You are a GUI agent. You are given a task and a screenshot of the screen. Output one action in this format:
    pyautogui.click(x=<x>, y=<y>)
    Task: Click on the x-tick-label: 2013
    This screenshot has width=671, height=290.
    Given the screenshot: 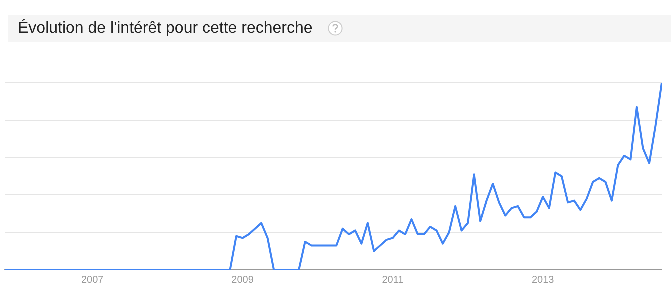 What is the action you would take?
    pyautogui.click(x=543, y=280)
    